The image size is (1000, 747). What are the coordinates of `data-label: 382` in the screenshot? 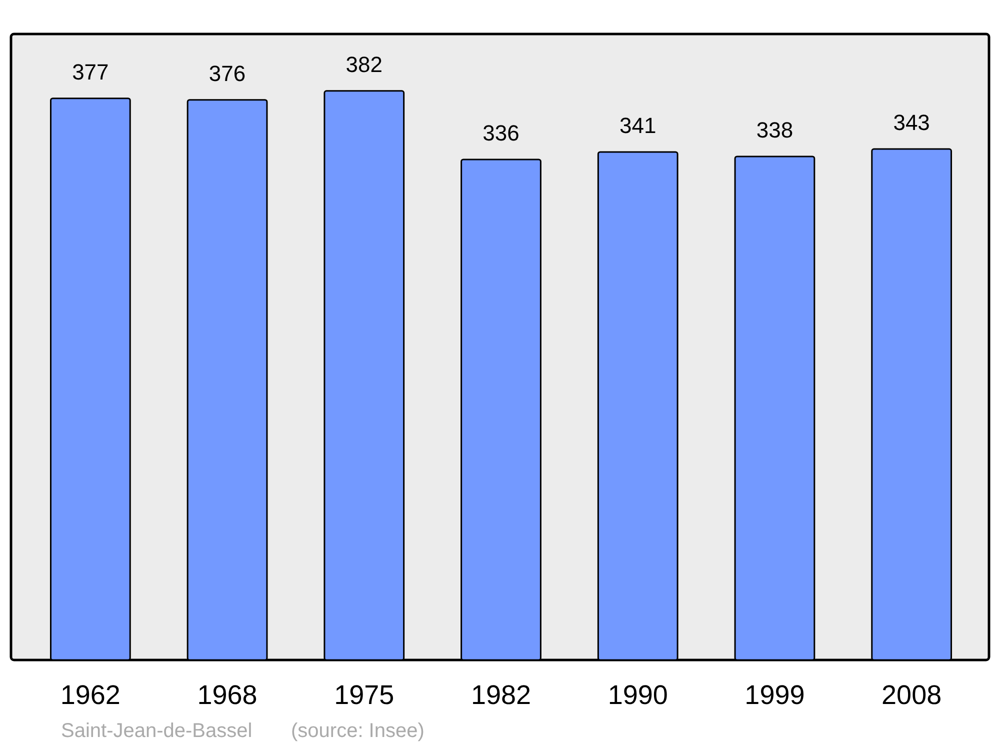 It's located at (364, 64).